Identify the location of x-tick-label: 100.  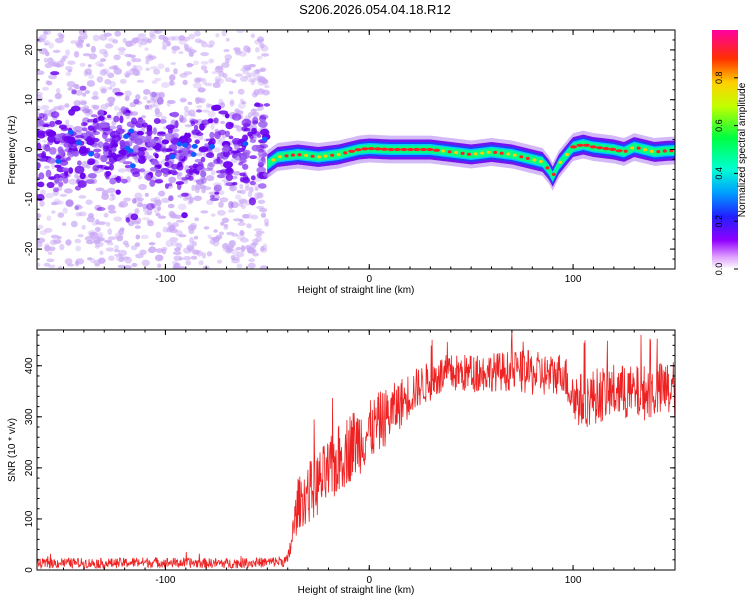
(573, 580).